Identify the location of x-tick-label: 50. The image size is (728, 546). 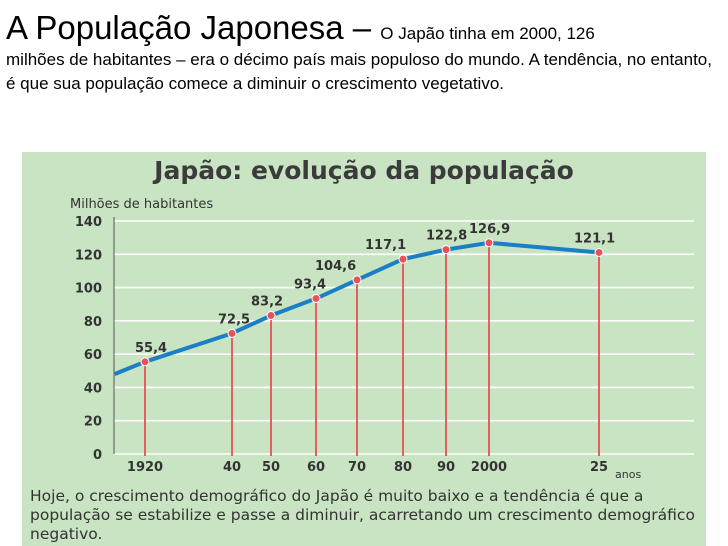
(271, 467).